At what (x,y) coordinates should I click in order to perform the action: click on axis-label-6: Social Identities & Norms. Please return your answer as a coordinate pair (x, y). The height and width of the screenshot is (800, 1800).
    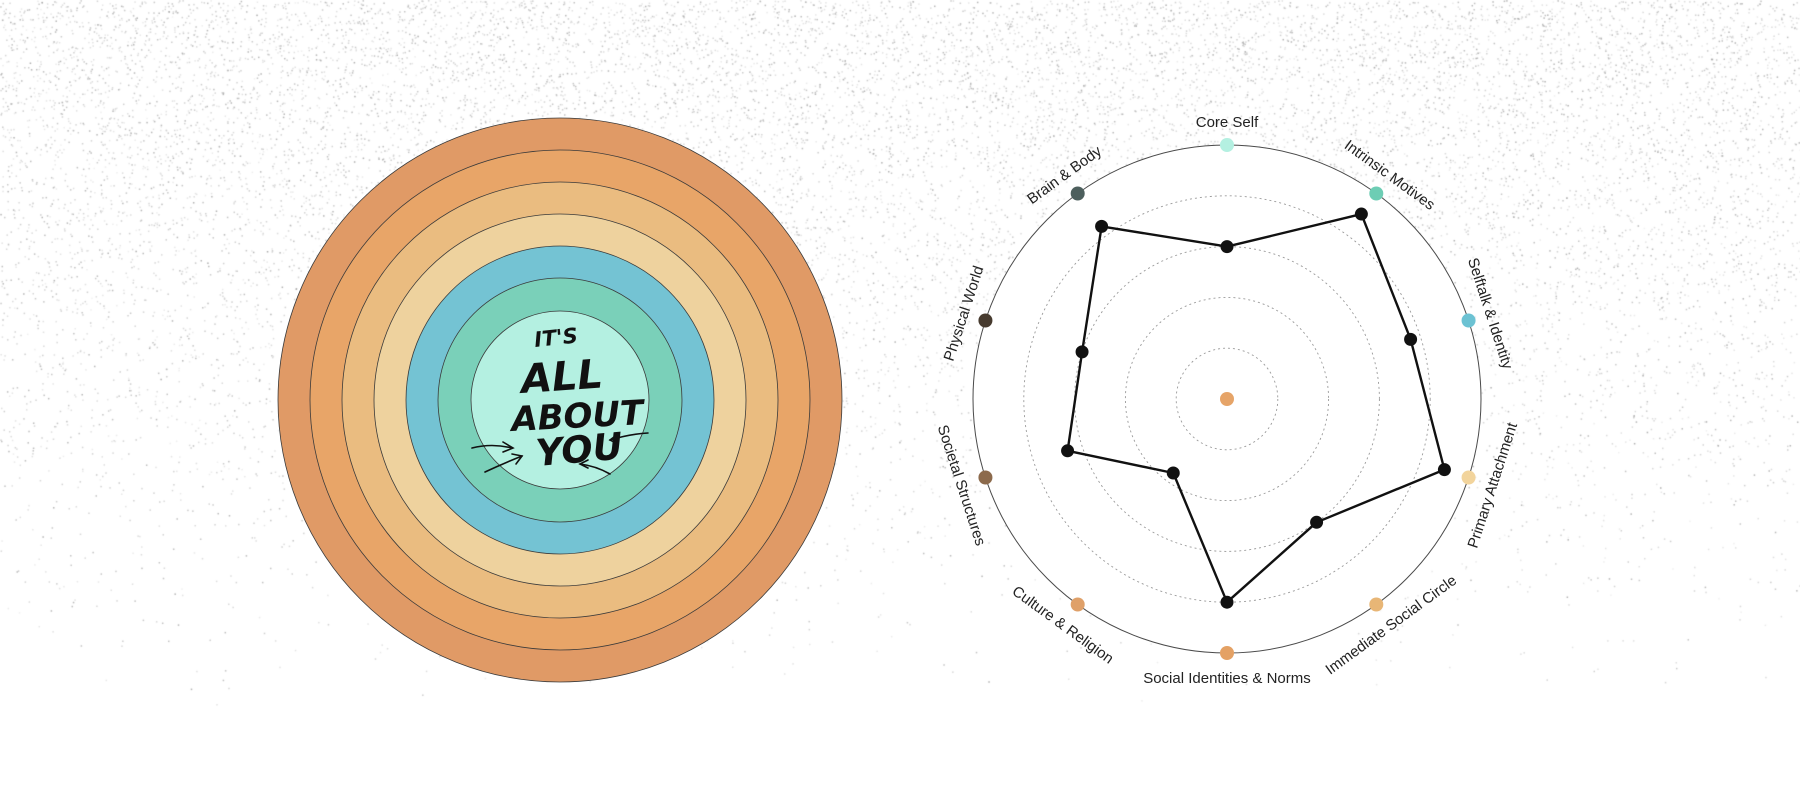
    Looking at the image, I should click on (1227, 678).